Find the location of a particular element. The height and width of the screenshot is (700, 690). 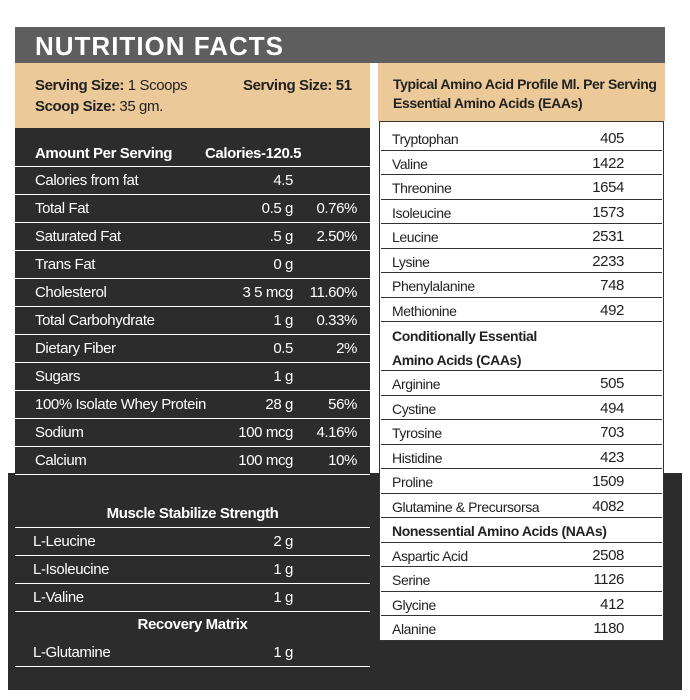

amino-value: 405 is located at coordinates (612, 138).